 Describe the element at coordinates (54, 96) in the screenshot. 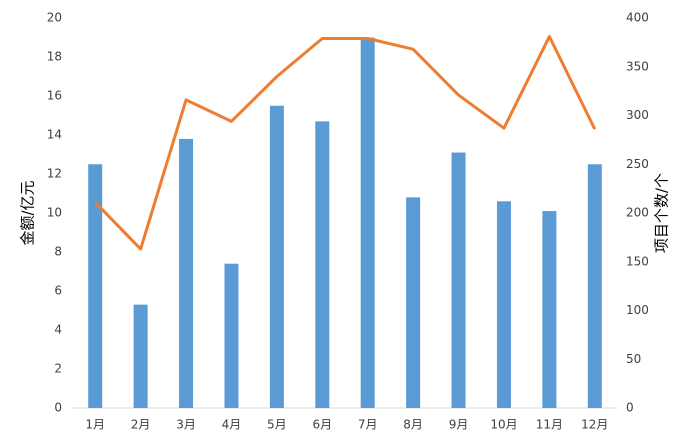

I see `y-tick-label: 16` at that location.